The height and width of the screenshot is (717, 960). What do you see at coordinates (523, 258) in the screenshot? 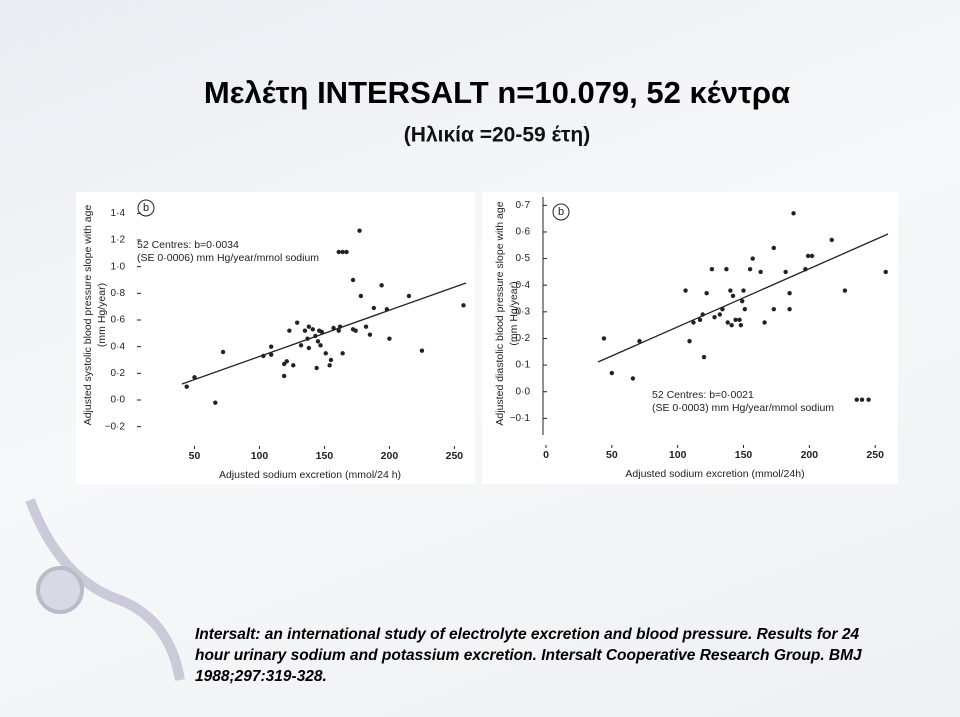
I see `y-tick-label: 0·5` at bounding box center [523, 258].